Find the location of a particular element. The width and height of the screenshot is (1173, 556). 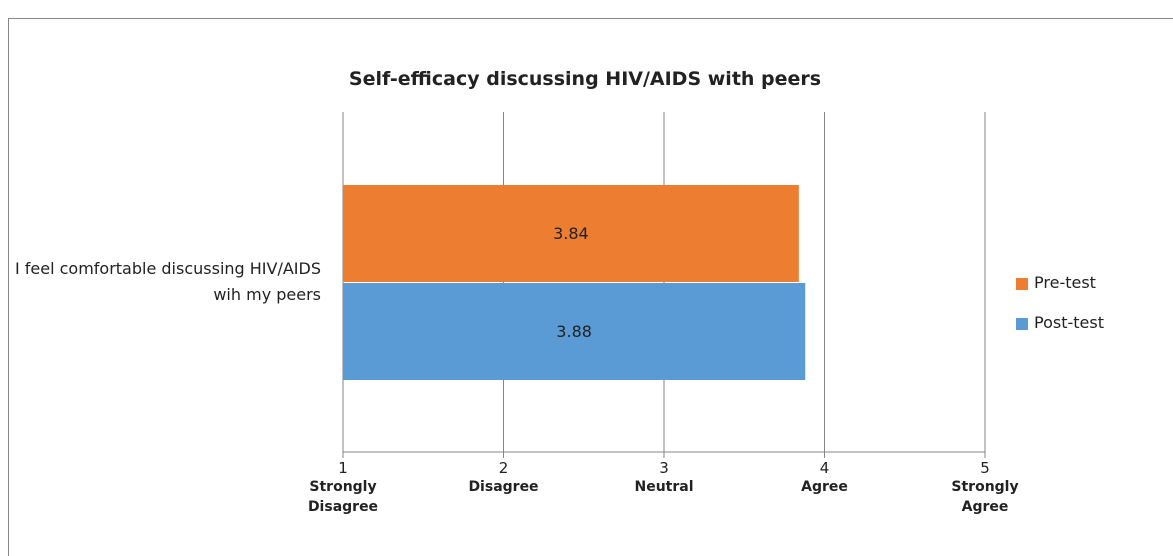

x-tick-label: 4 is located at coordinates (824, 468).